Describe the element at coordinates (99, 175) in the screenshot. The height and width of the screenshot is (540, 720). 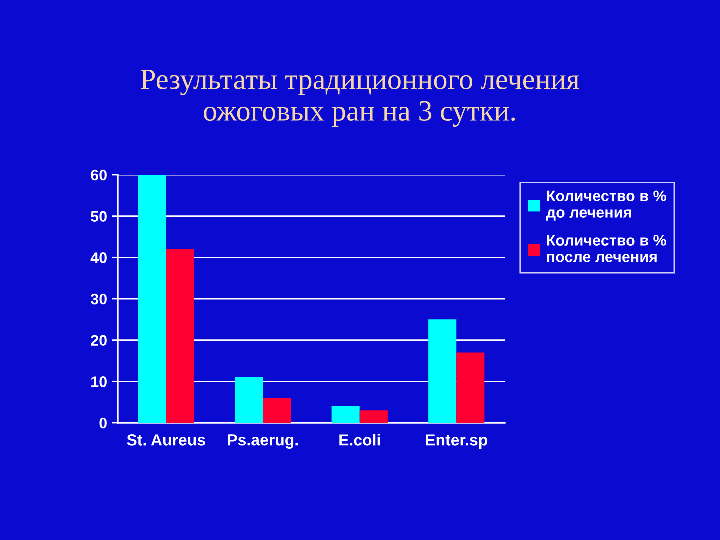
I see `y-tick-label: 60` at that location.